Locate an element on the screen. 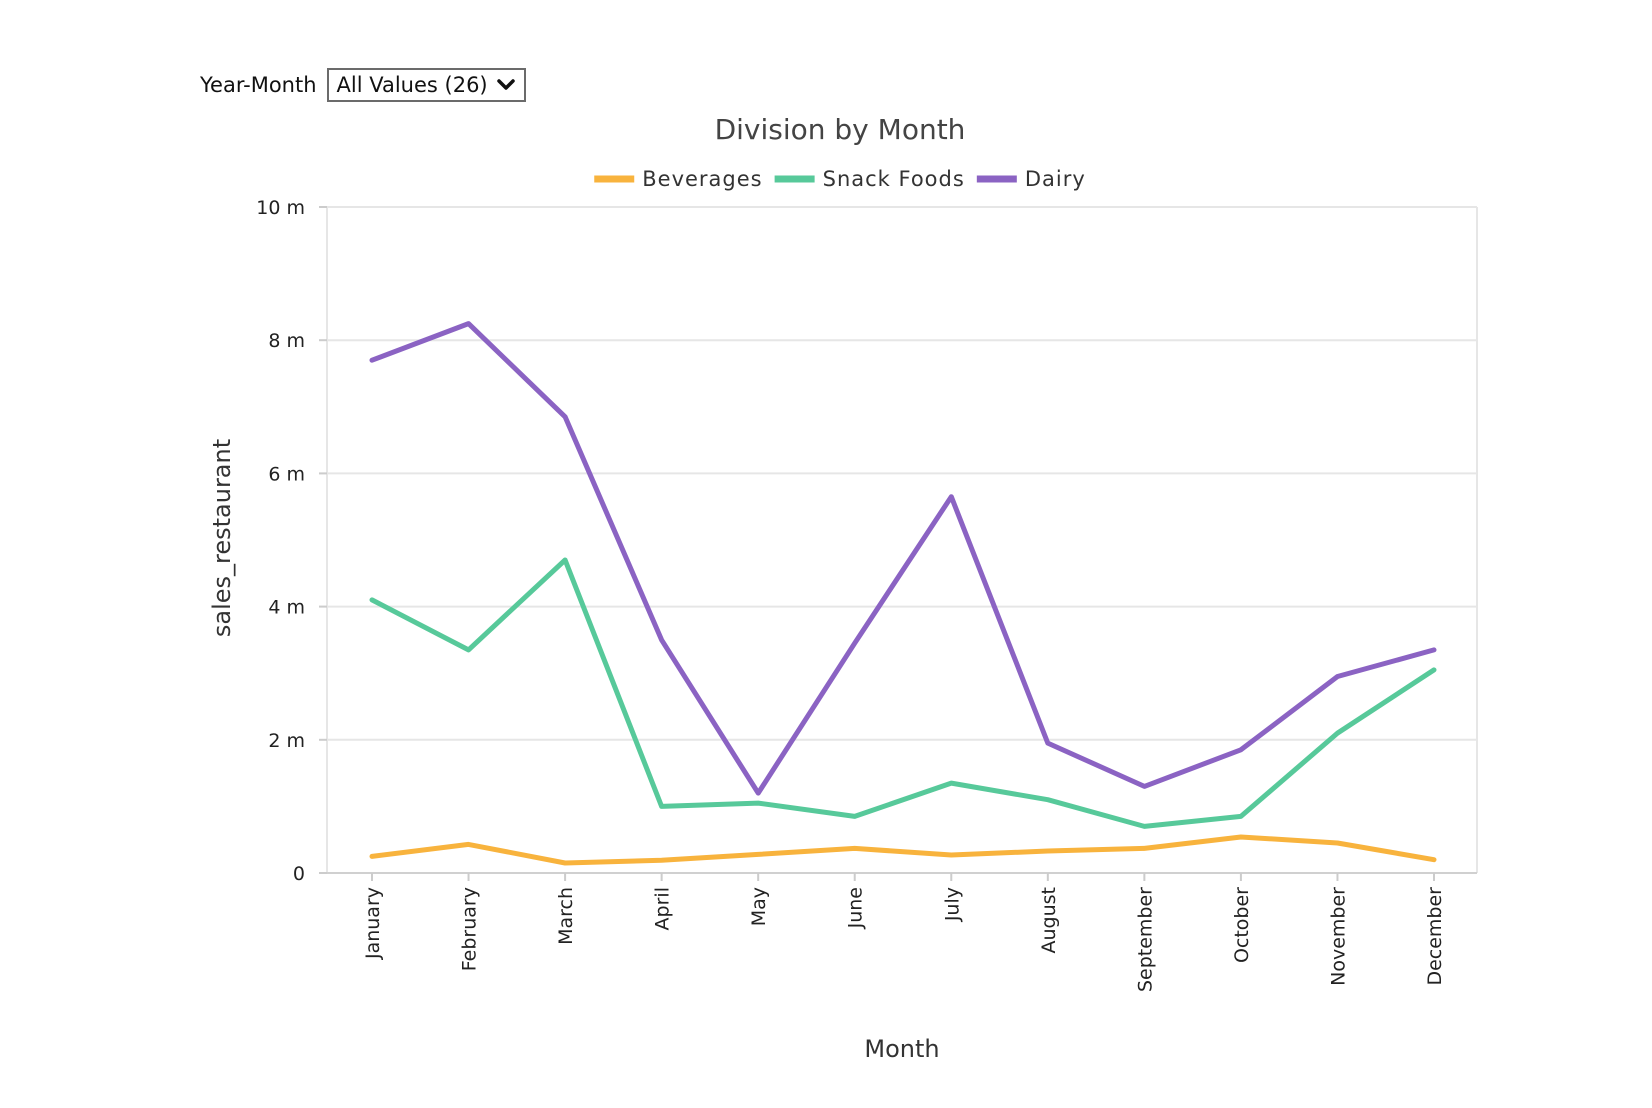  series-line-beverages is located at coordinates (903, 850).